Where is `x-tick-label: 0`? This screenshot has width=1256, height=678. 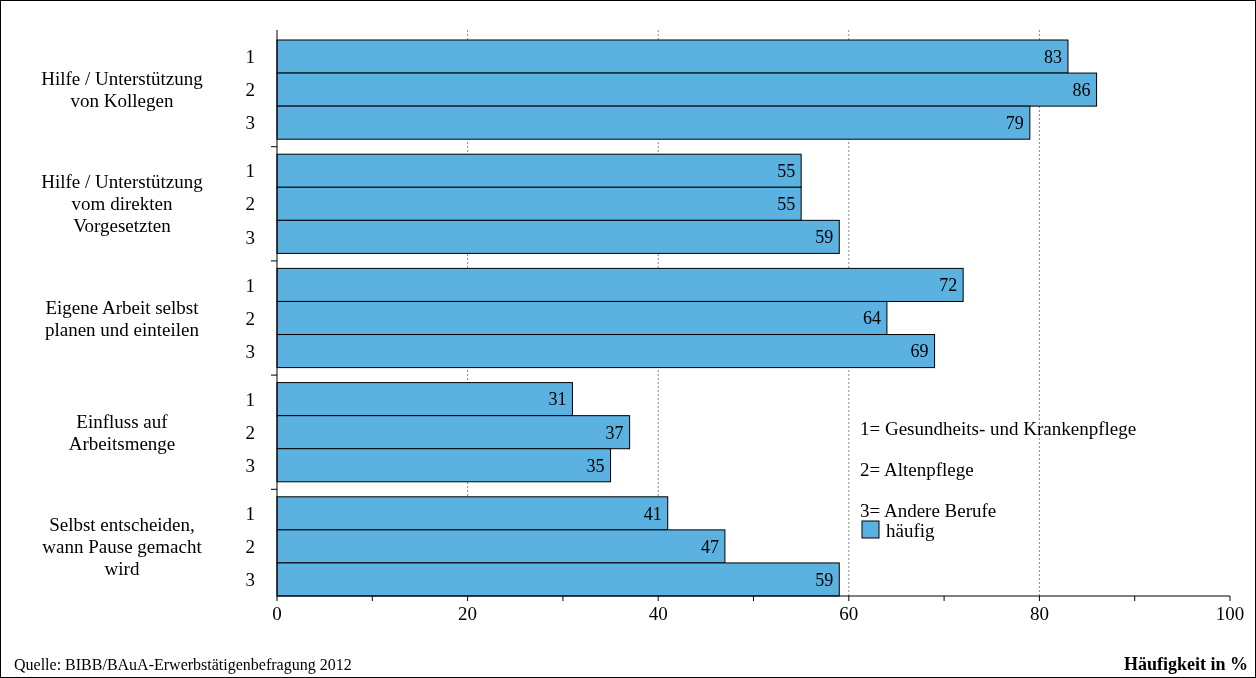 x-tick-label: 0 is located at coordinates (277, 613).